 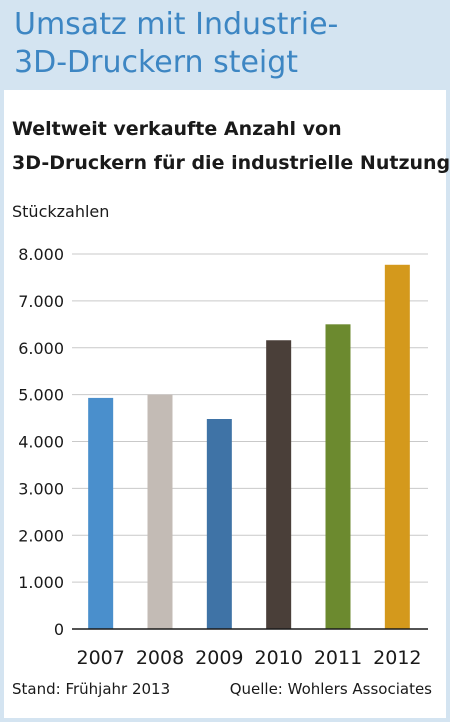 What do you see at coordinates (231, 163) in the screenshot?
I see `chart-title-line-2: 3D-Druckern für die industrielle Nutzung` at bounding box center [231, 163].